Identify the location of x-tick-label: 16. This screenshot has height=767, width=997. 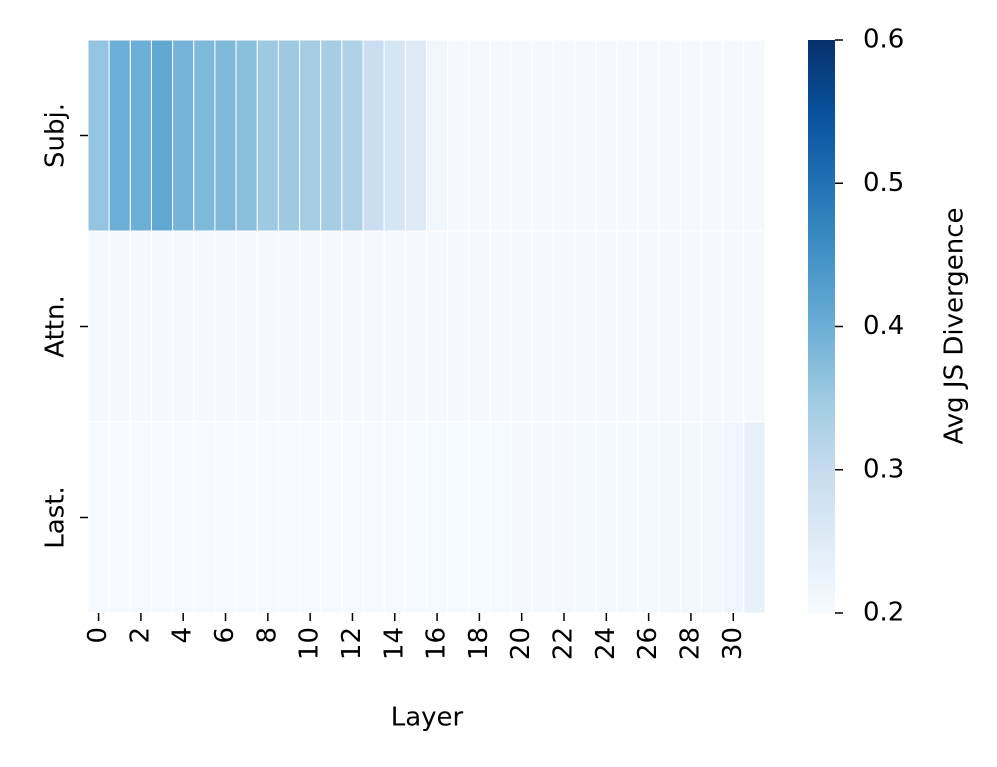
(437, 643).